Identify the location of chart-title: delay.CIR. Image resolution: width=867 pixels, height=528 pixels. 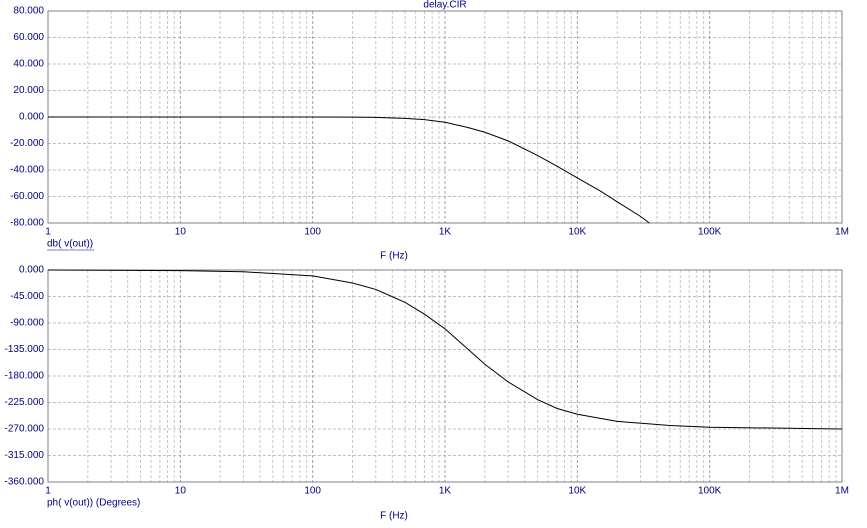
(444, 5).